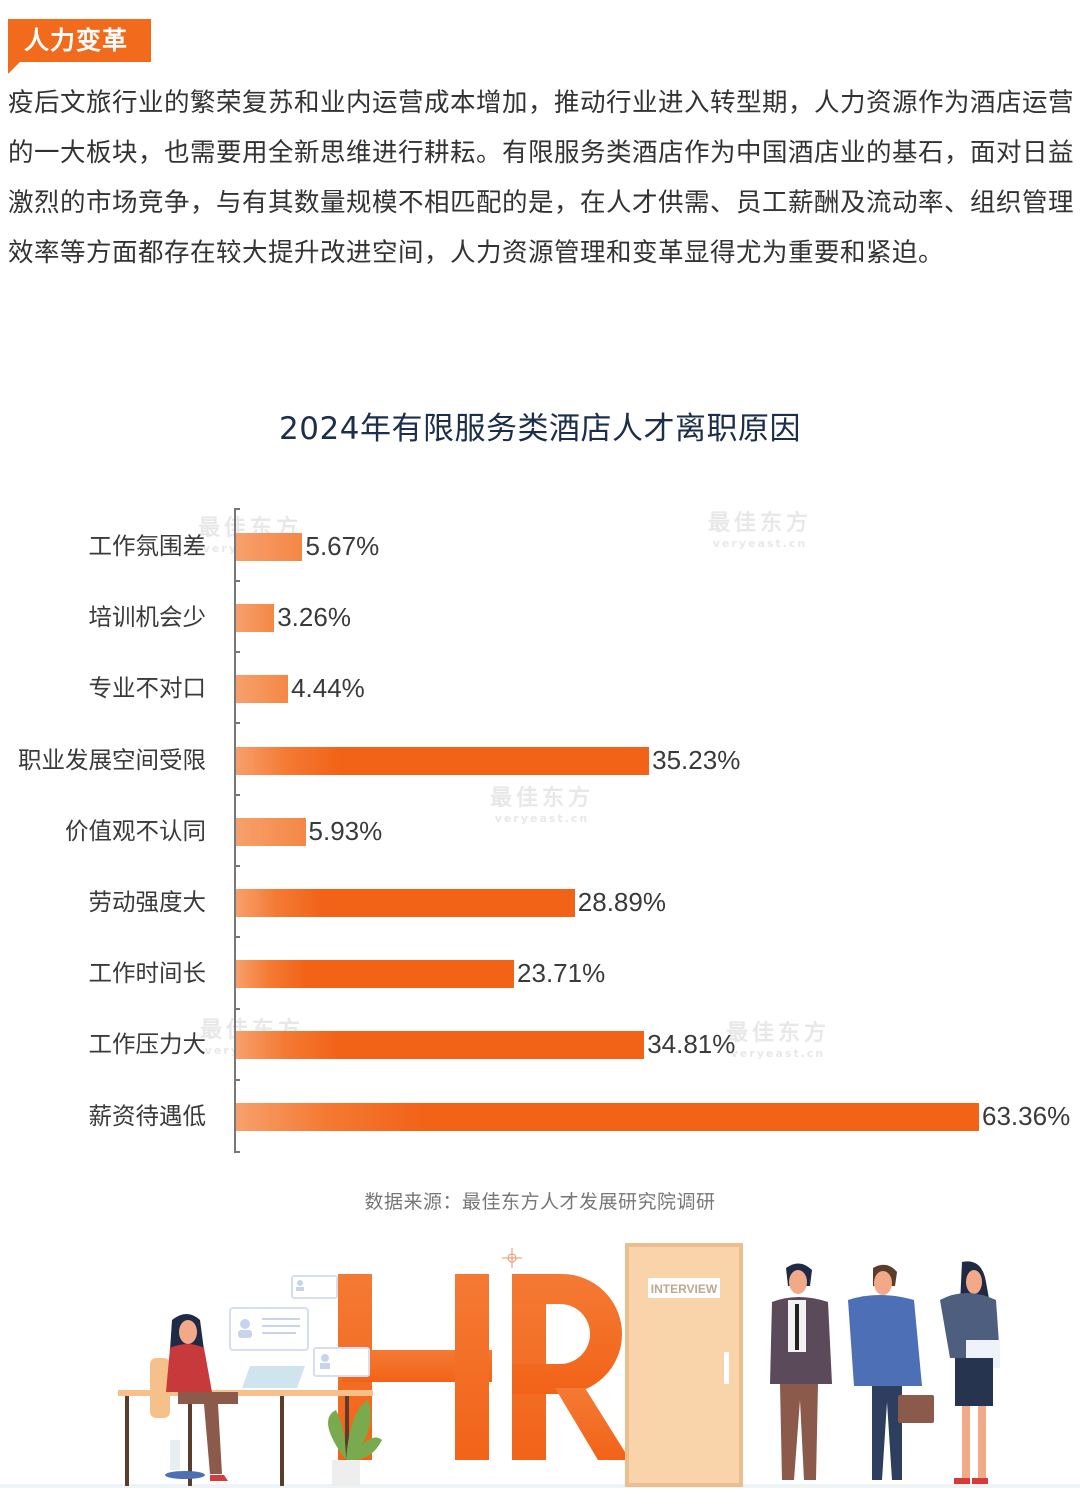  I want to click on hr-letters, so click(484, 1367).